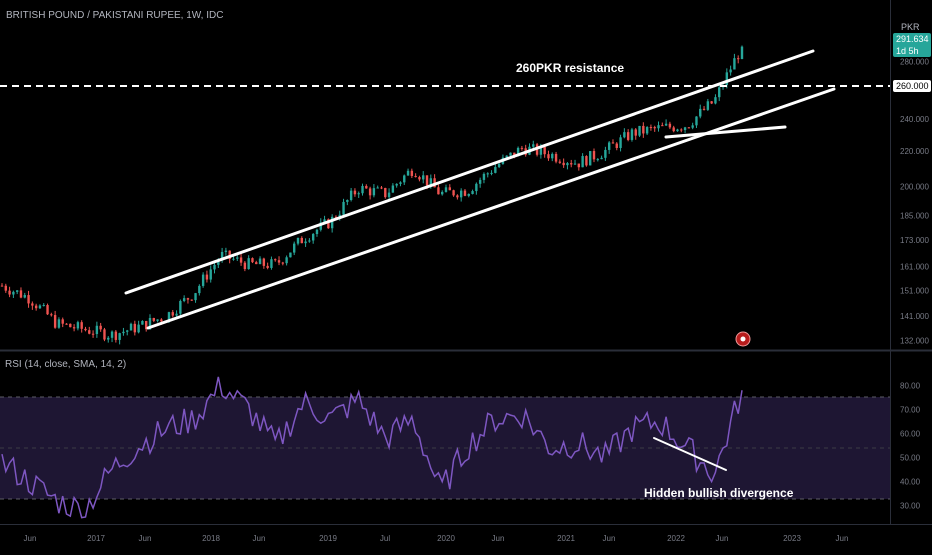 The image size is (932, 555). What do you see at coordinates (690, 454) in the screenshot?
I see `rsi-divergence-line` at bounding box center [690, 454].